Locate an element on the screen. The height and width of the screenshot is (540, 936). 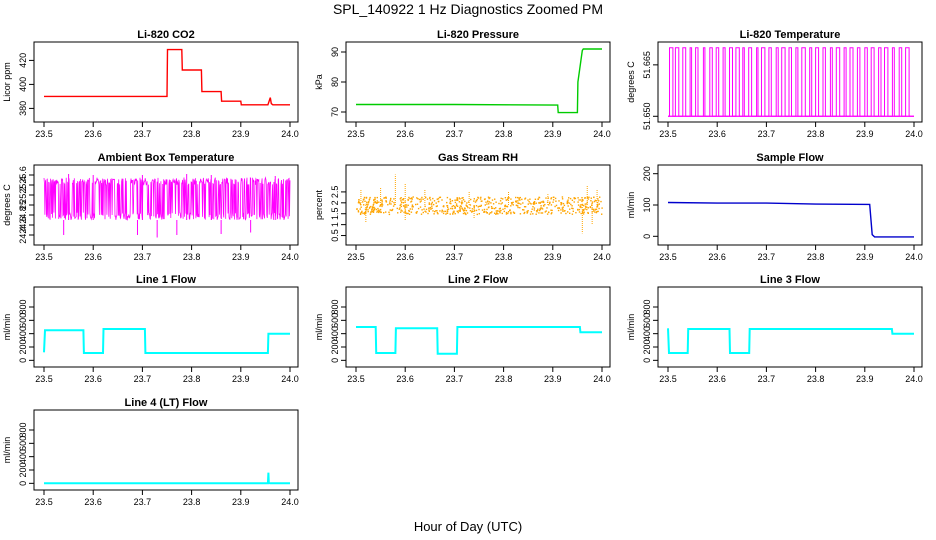
series-line is located at coordinates (167, 198).